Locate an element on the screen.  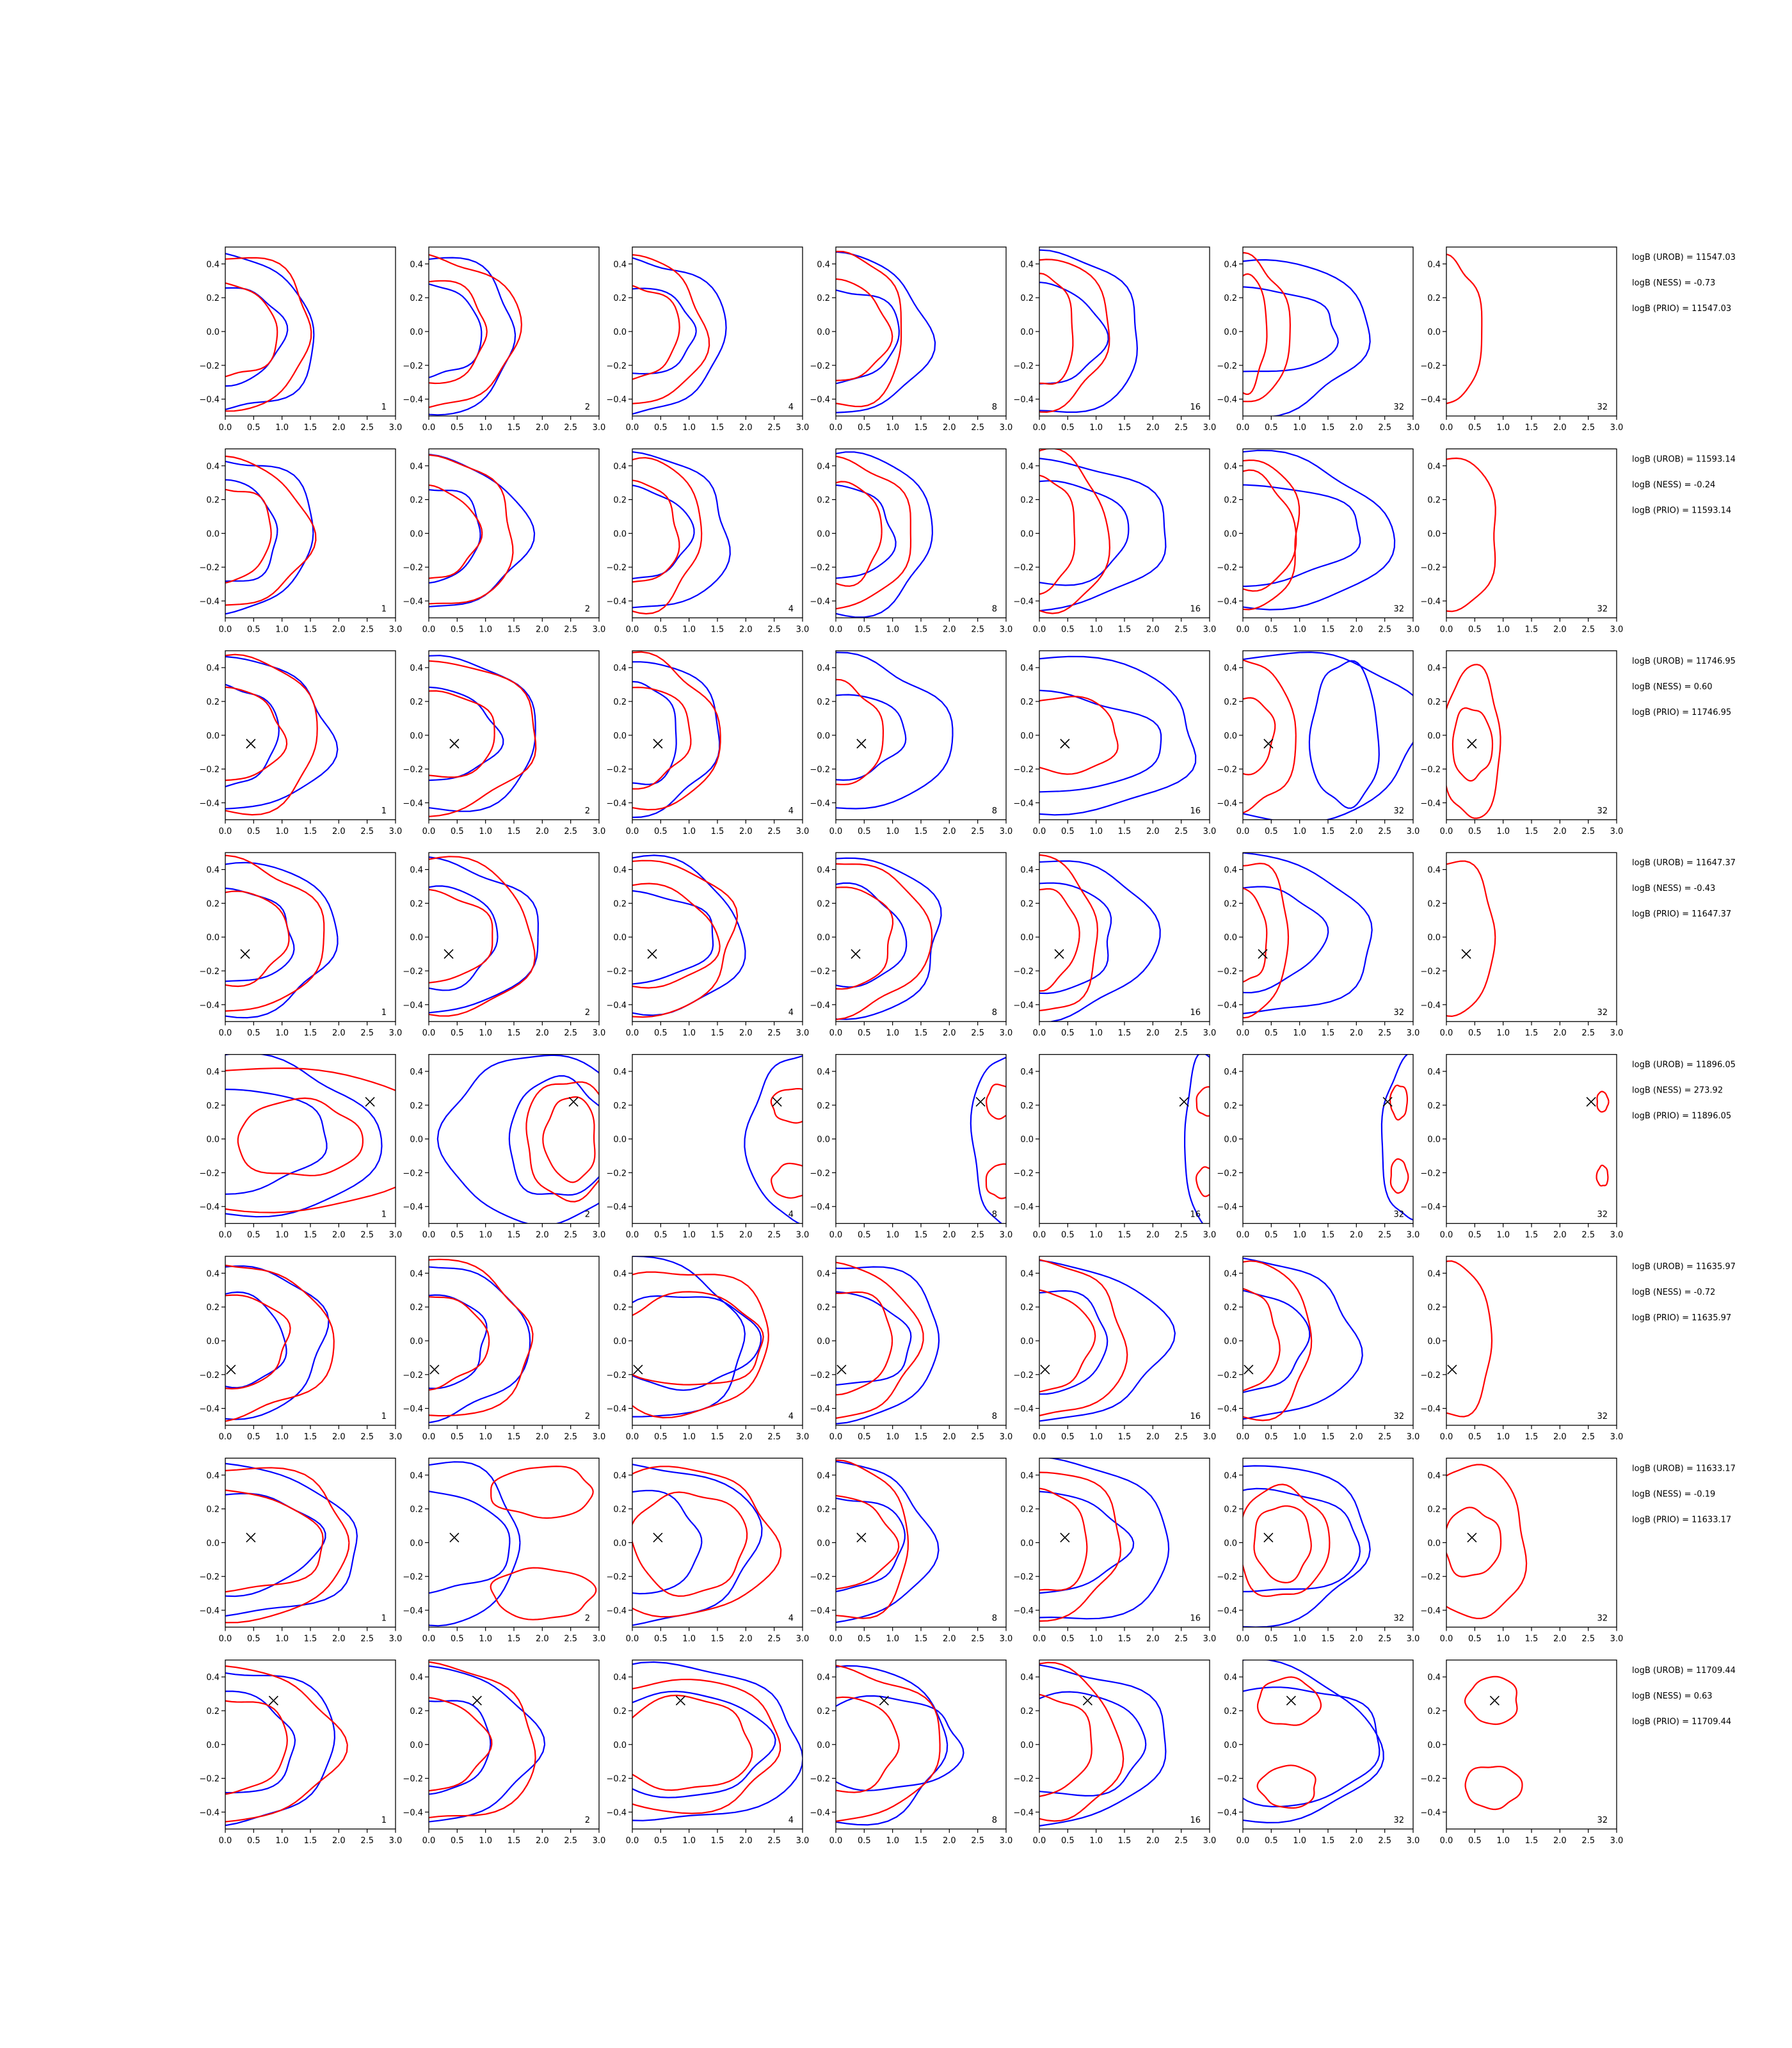
logb-stat: logB (NESS) = 0.60 is located at coordinates (1672, 687).